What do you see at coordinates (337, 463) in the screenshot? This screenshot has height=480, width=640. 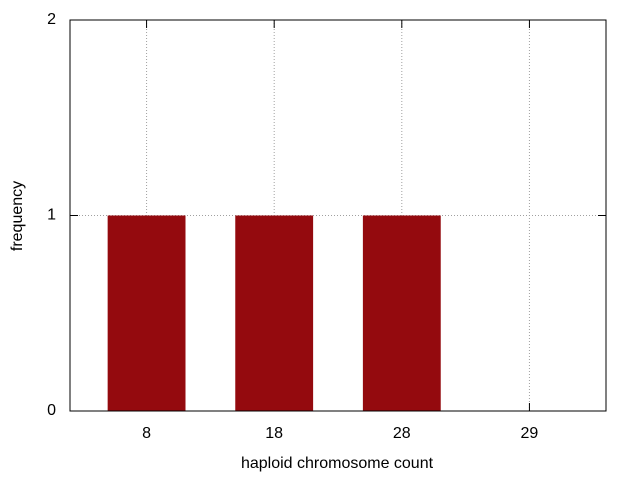 I see `x-axis-label: haploid chromosome count` at bounding box center [337, 463].